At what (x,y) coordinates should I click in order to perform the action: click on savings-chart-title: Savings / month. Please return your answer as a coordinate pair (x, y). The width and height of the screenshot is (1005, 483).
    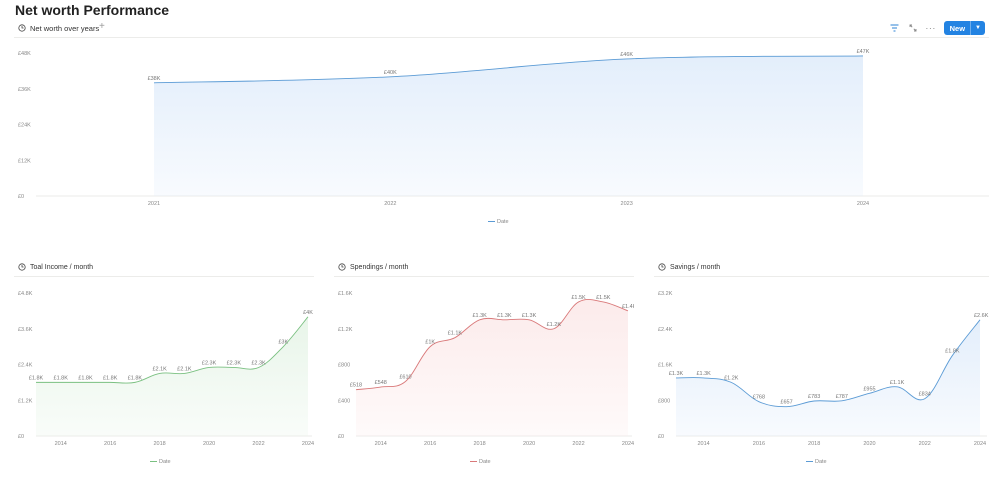
    Looking at the image, I should click on (689, 267).